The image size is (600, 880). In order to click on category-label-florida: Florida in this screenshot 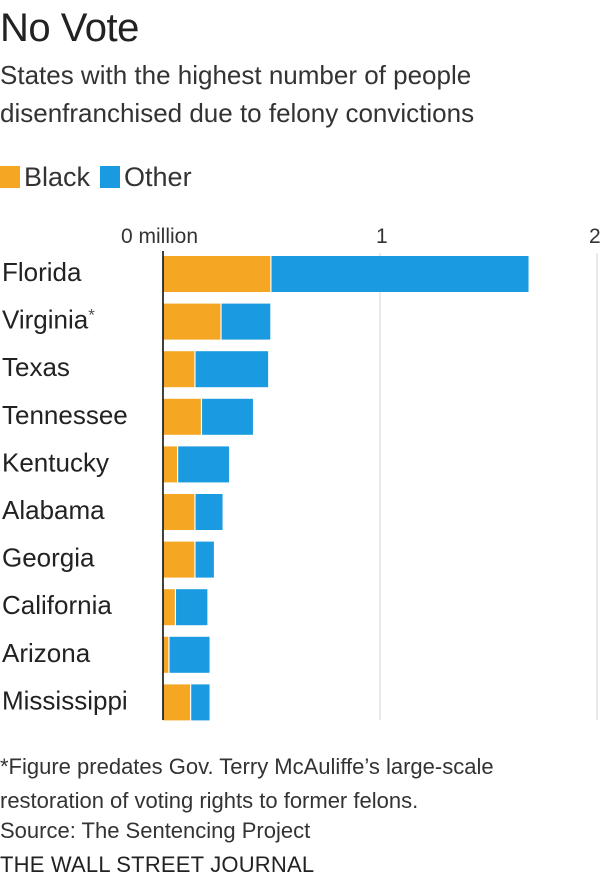, I will do `click(42, 272)`.